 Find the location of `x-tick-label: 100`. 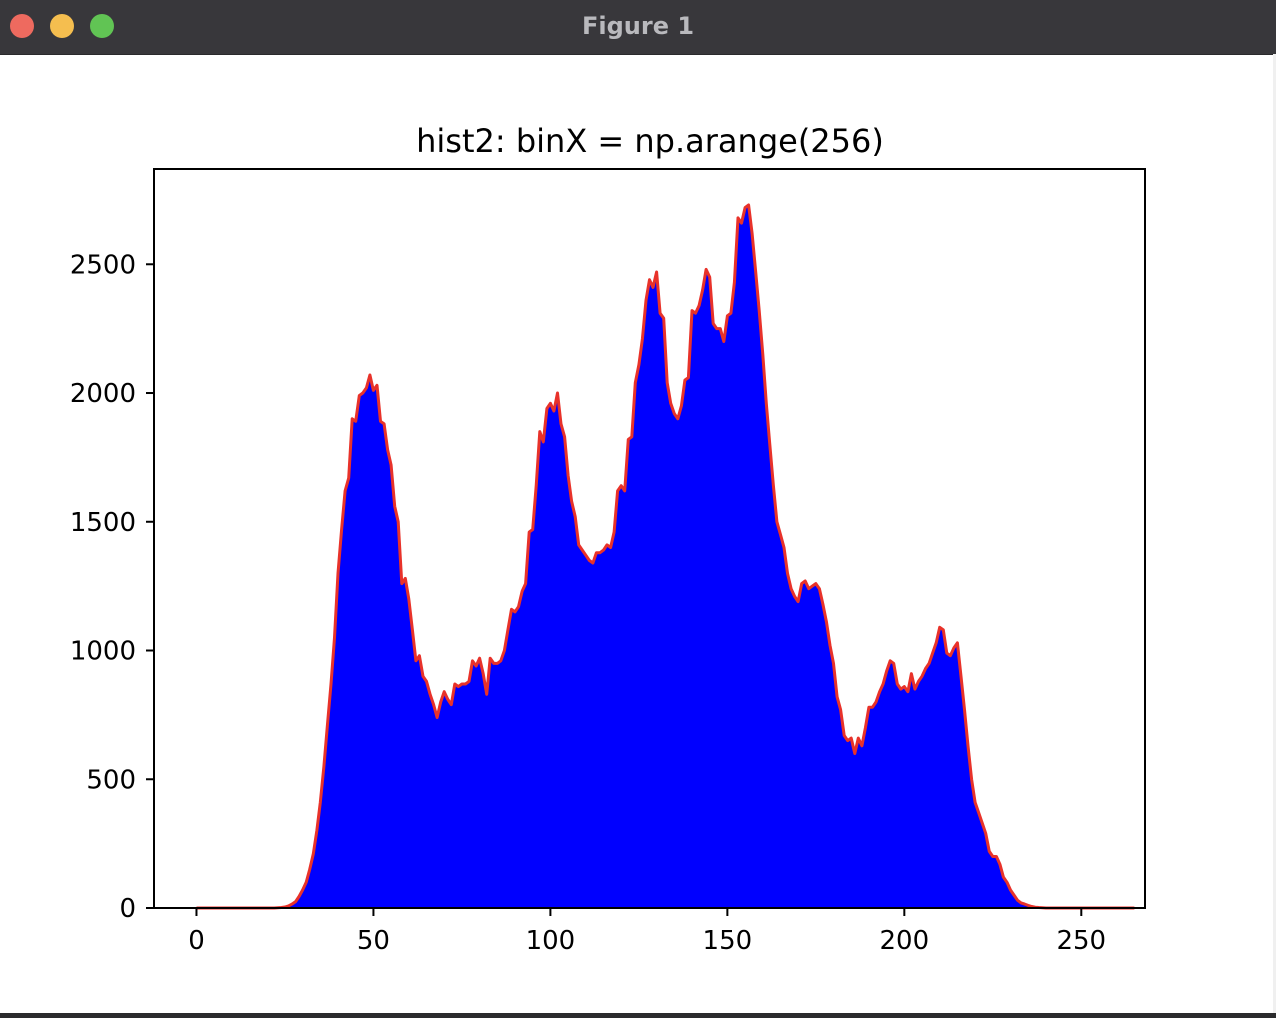

x-tick-label: 100 is located at coordinates (551, 941).